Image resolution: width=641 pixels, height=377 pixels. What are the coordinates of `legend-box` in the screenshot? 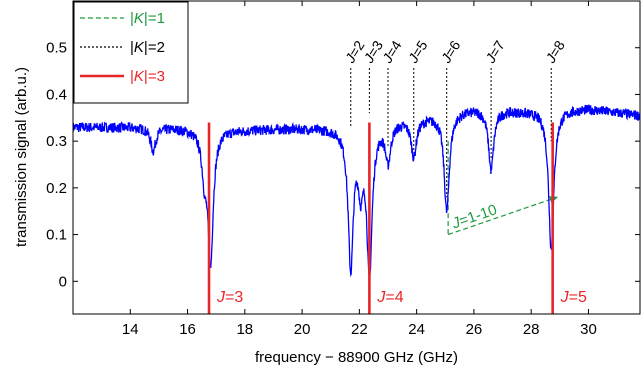 It's located at (131, 52).